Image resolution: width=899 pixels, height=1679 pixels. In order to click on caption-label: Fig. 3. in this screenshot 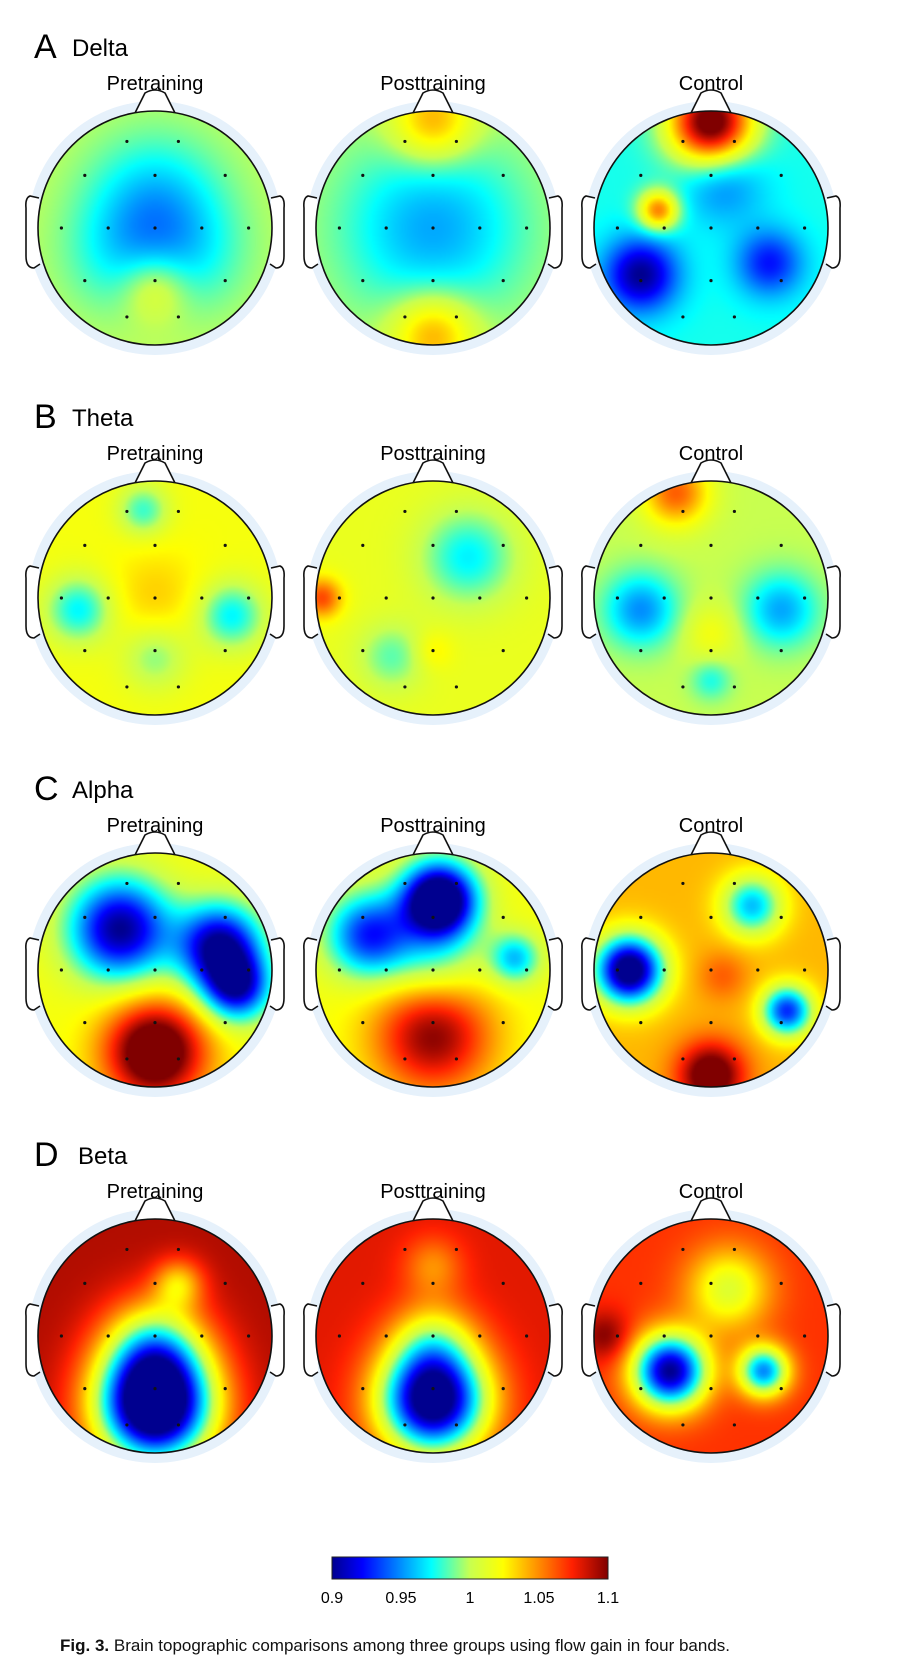, I will do `click(85, 1645)`.